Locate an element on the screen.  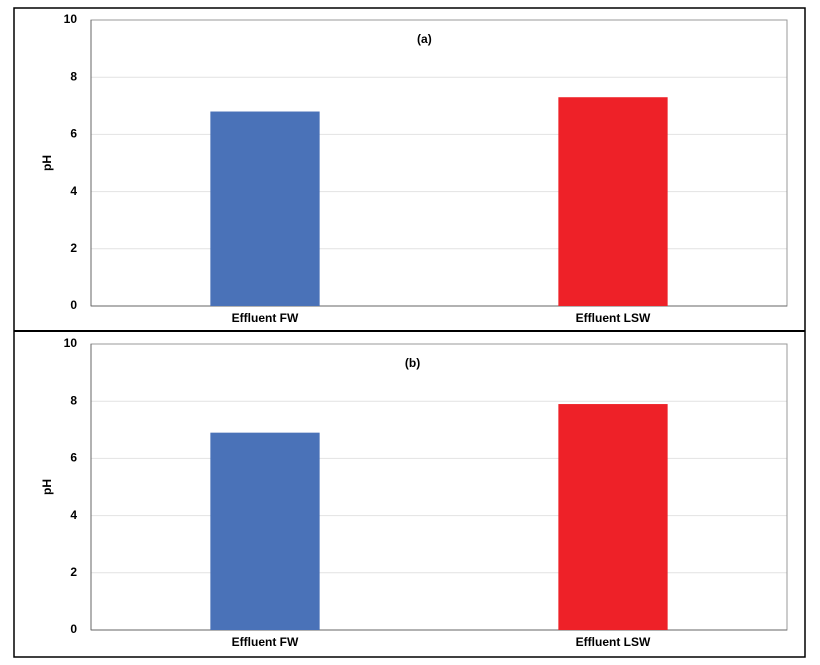
chart-title: (b) is located at coordinates (412, 363).